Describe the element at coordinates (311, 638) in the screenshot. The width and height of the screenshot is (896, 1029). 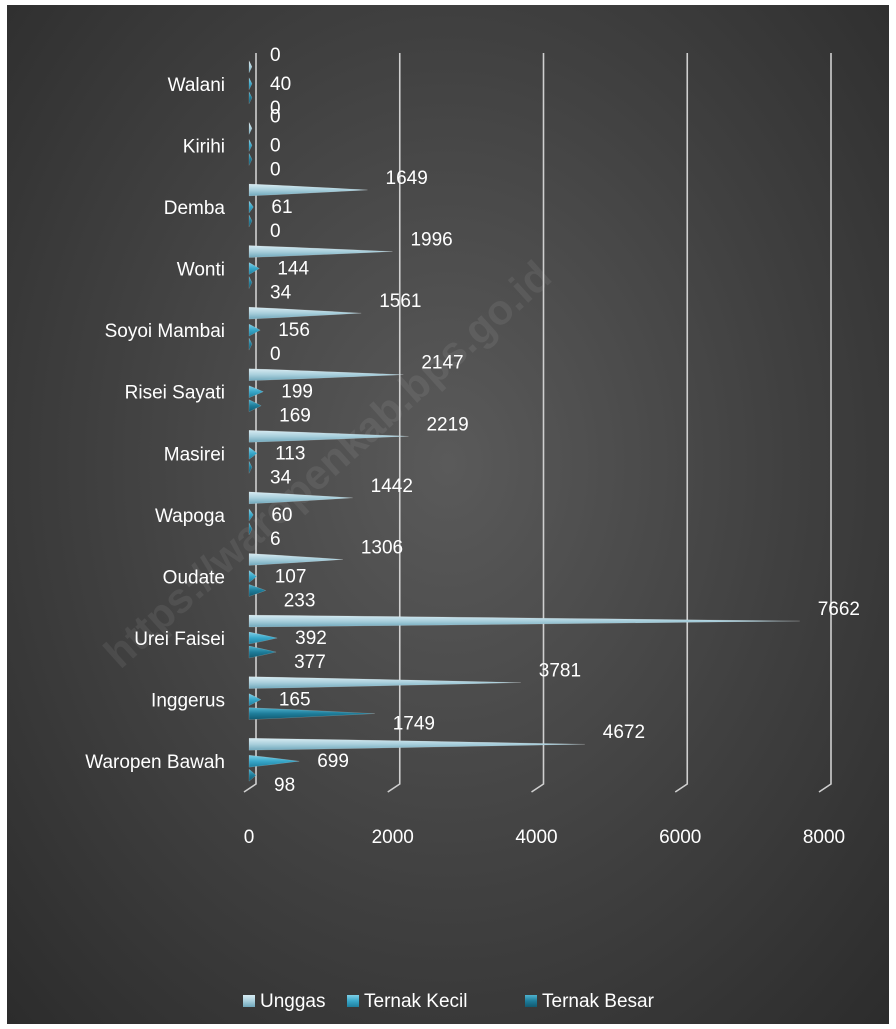
I see `data-label: 392` at that location.